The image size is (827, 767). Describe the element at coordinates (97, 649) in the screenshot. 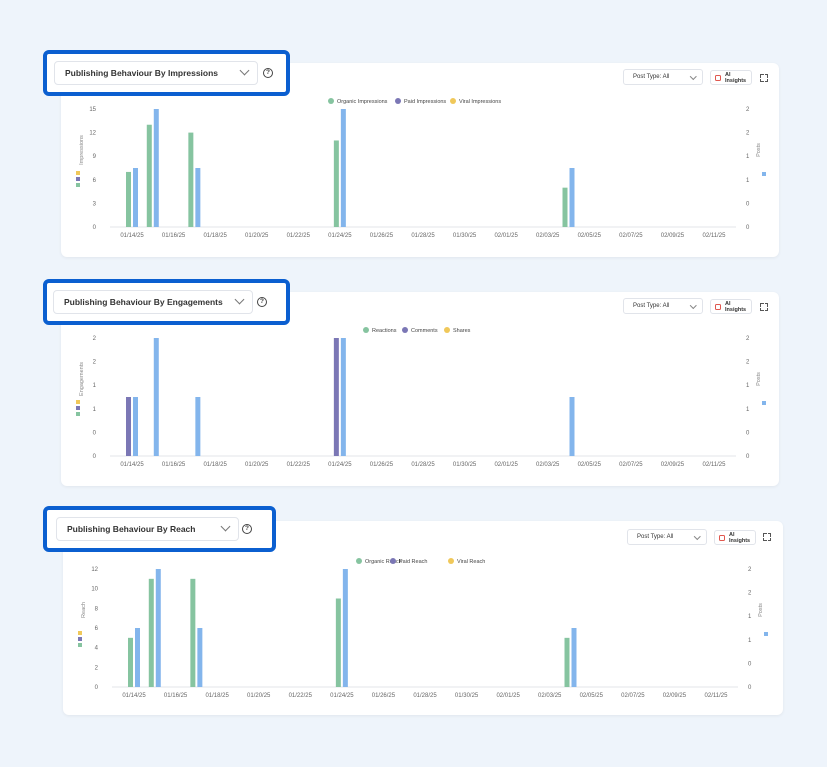

I see `y-tick-label: 4` at that location.